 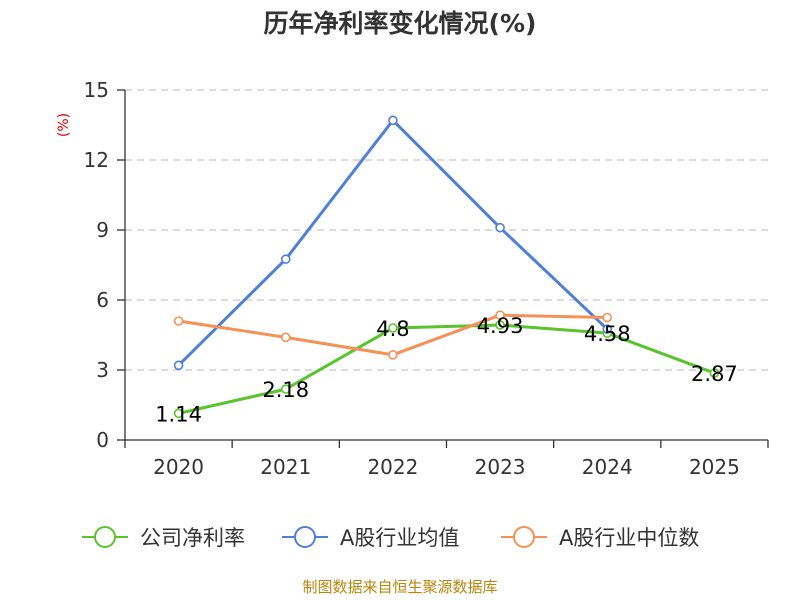 I want to click on legend-label: A股行业中位数, so click(x=629, y=538).